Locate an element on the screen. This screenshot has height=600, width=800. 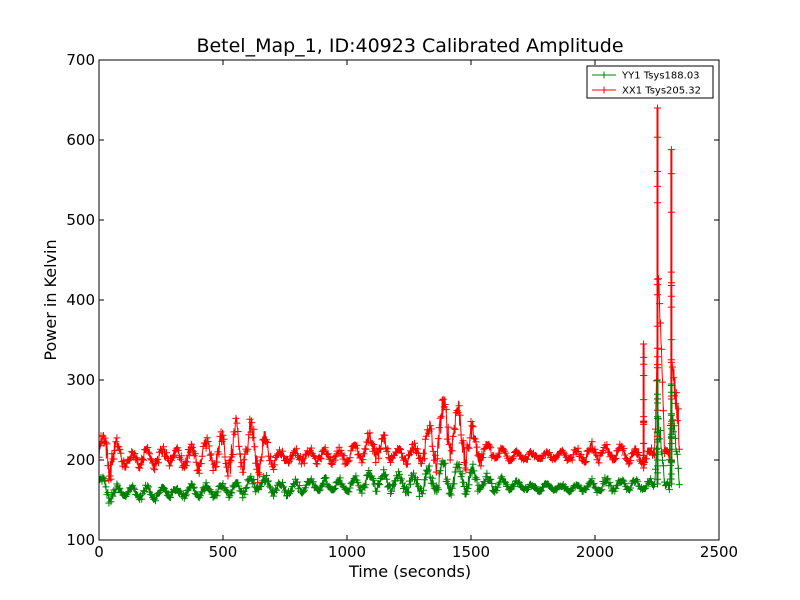
legend: YY1 Tsys188.03 XX1 Tsys205.32 is located at coordinates (650, 82).